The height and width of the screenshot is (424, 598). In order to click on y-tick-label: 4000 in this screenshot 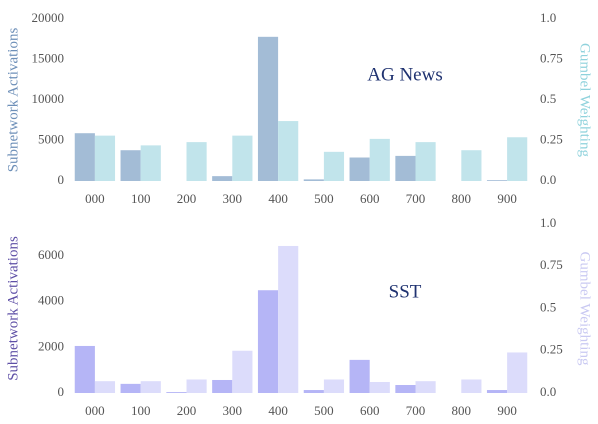, I will do `click(51, 300)`.